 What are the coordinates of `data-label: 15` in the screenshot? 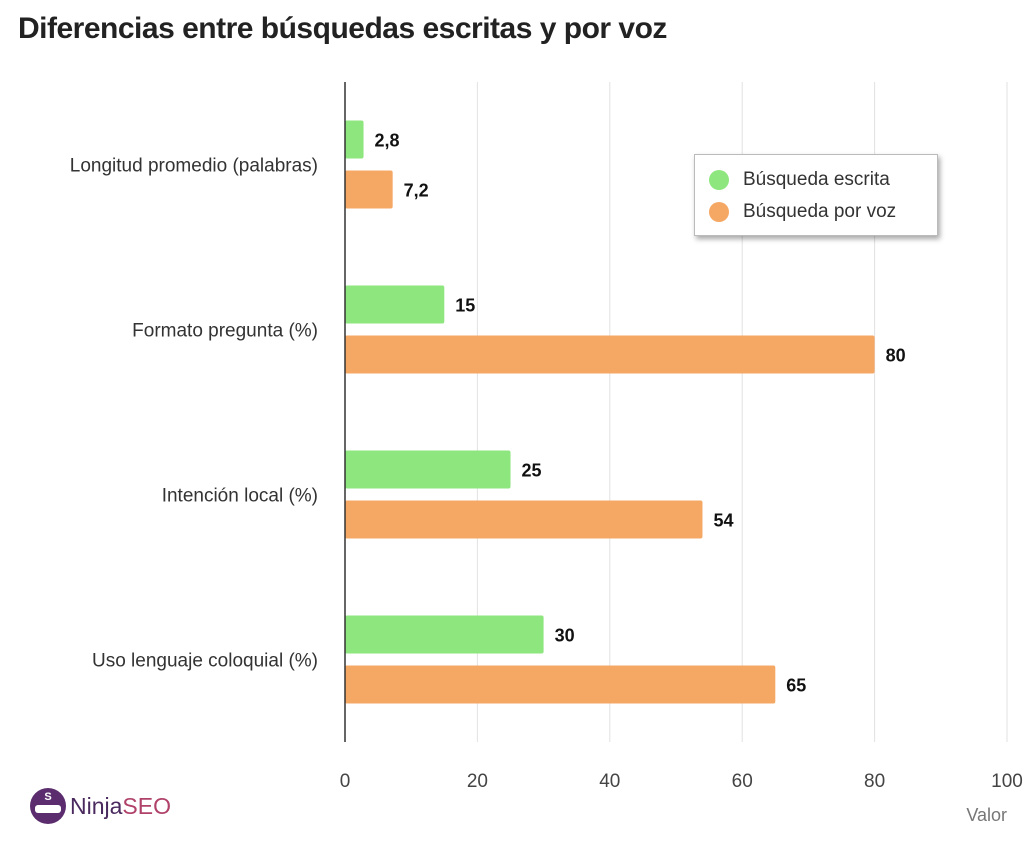 It's located at (465, 306).